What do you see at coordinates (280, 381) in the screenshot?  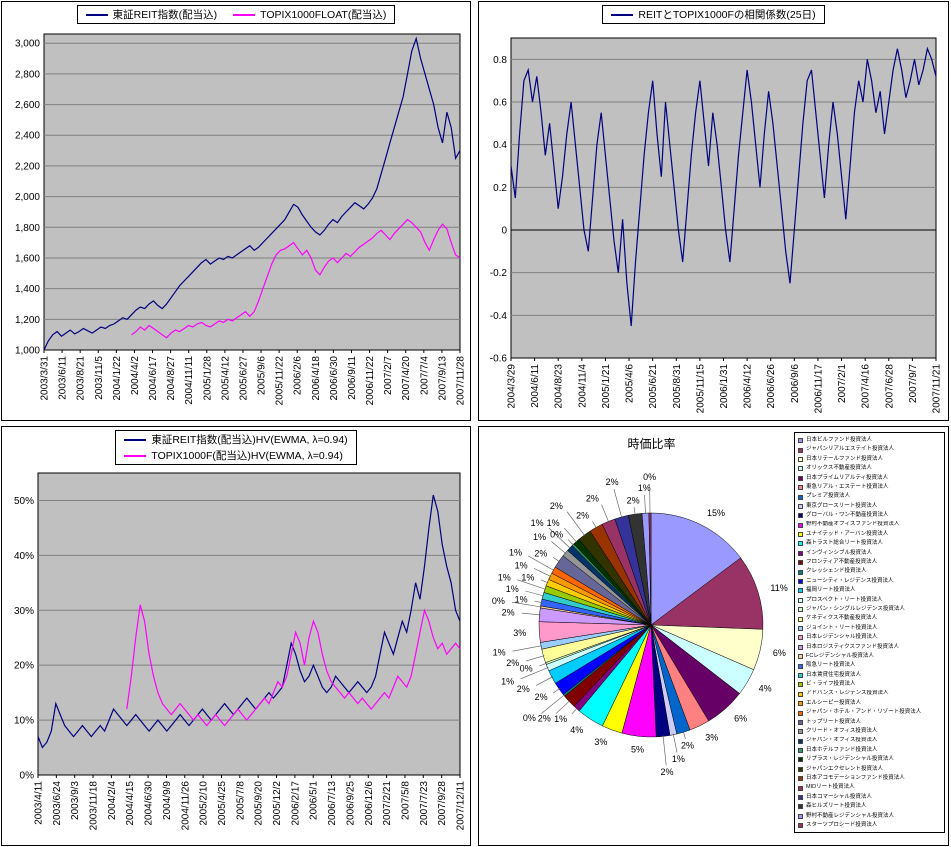 I see `svg-text: 2005/11/22` at bounding box center [280, 381].